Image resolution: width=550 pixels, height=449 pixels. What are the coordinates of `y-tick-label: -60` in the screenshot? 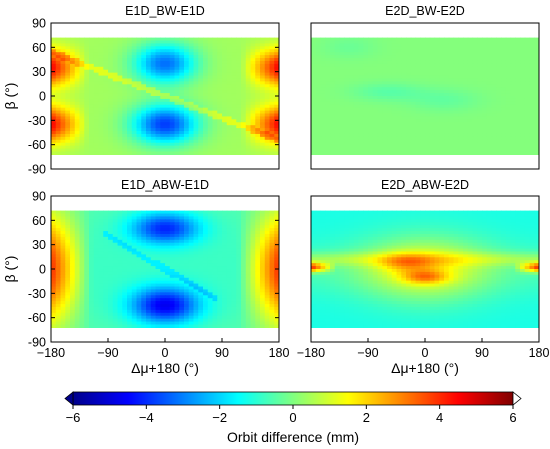 It's located at (37, 145).